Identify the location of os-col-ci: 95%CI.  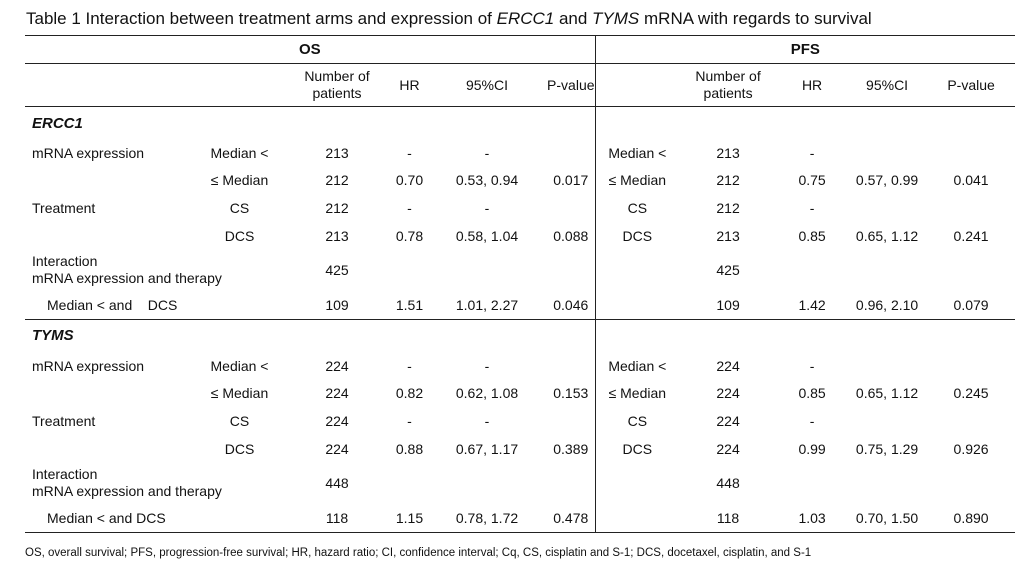
(487, 85).